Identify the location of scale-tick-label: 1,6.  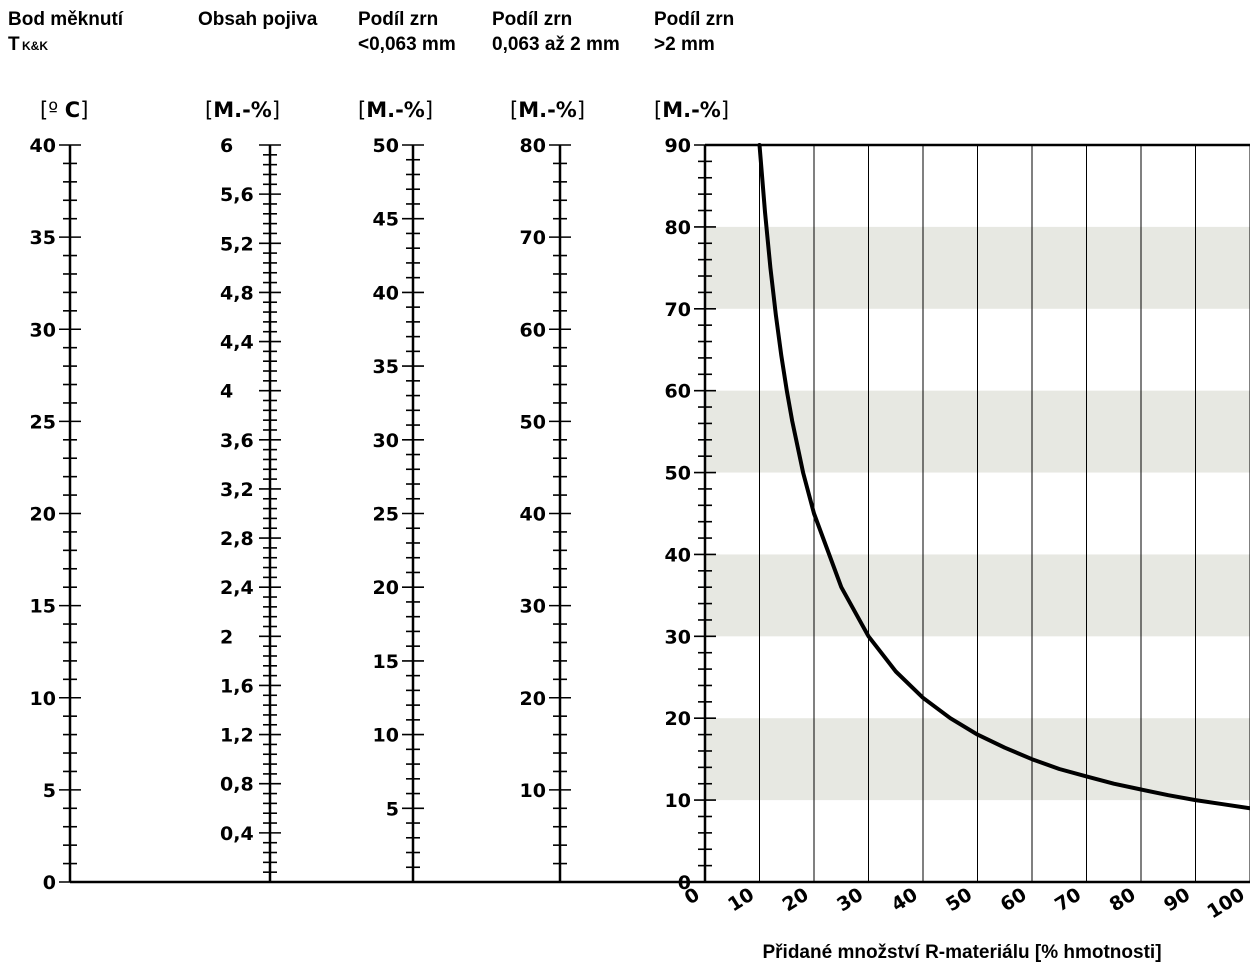
(237, 686).